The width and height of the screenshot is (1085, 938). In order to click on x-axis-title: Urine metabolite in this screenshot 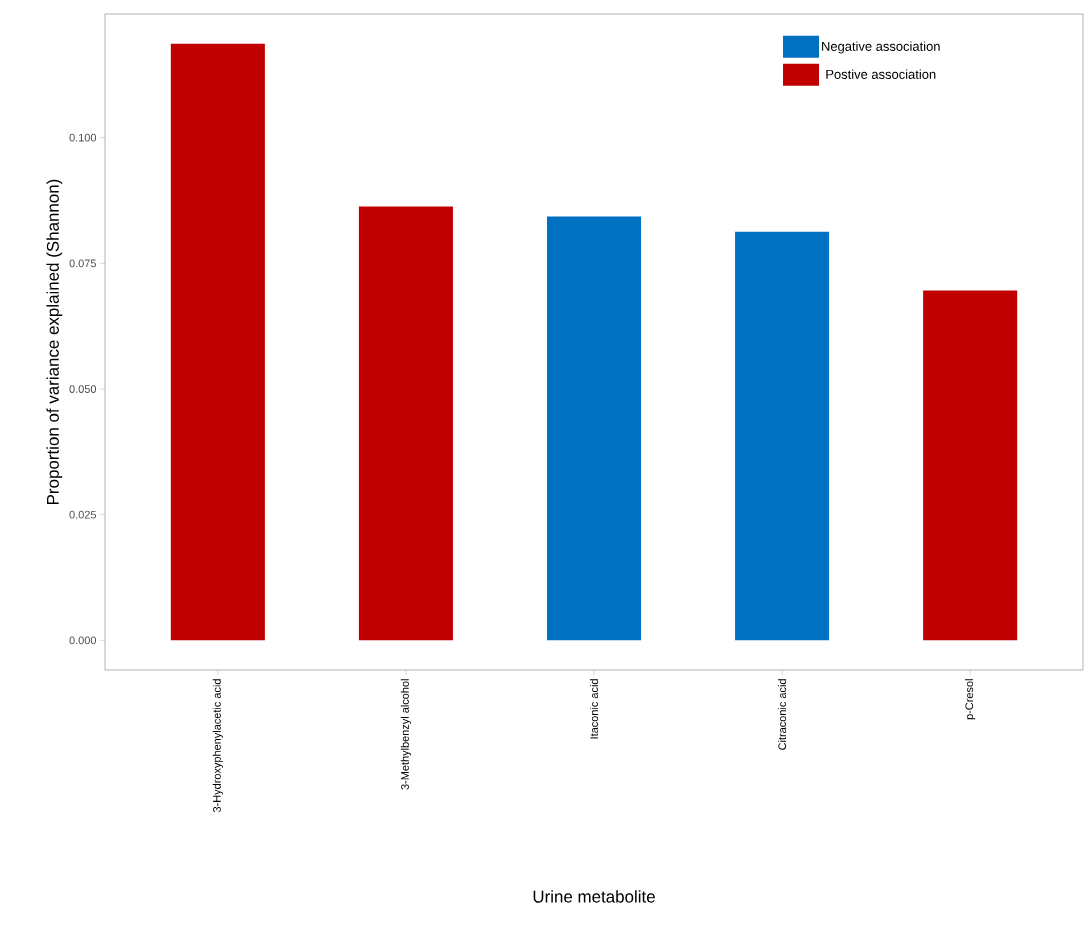, I will do `click(594, 896)`.